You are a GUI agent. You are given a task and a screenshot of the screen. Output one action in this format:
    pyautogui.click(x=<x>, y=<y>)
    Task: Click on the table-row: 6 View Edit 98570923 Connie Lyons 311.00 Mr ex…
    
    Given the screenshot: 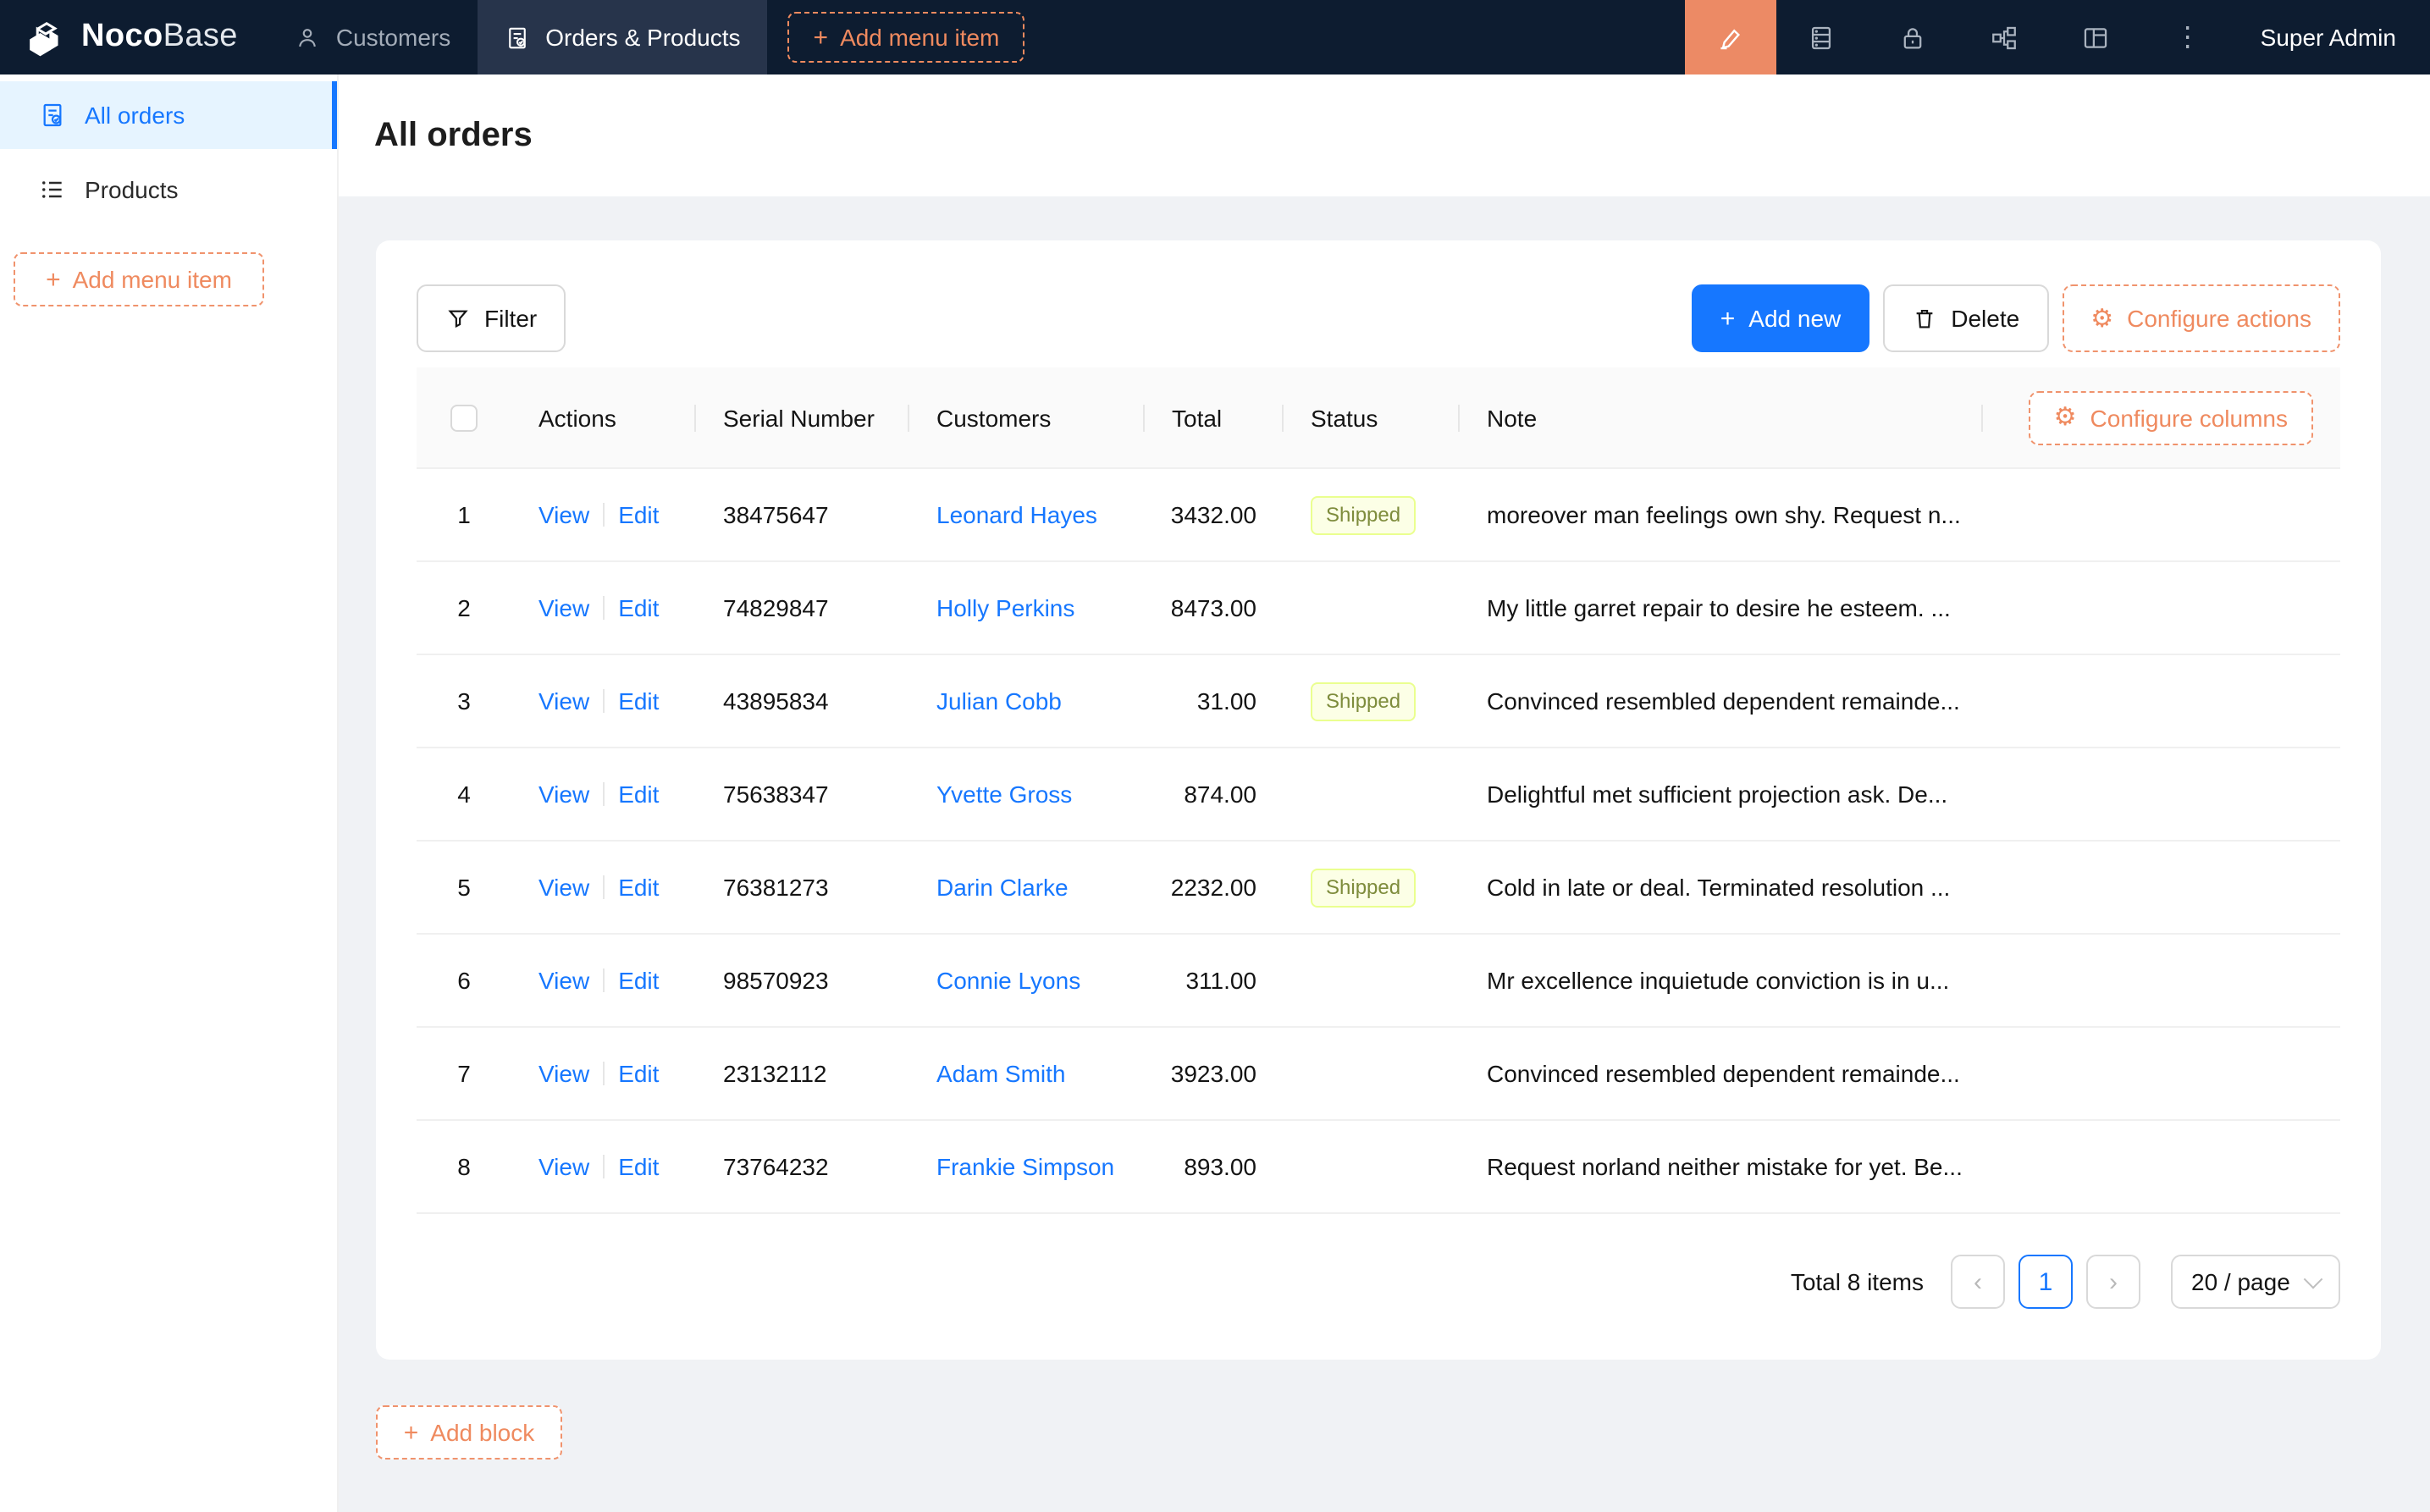 What is the action you would take?
    pyautogui.click(x=1379, y=981)
    